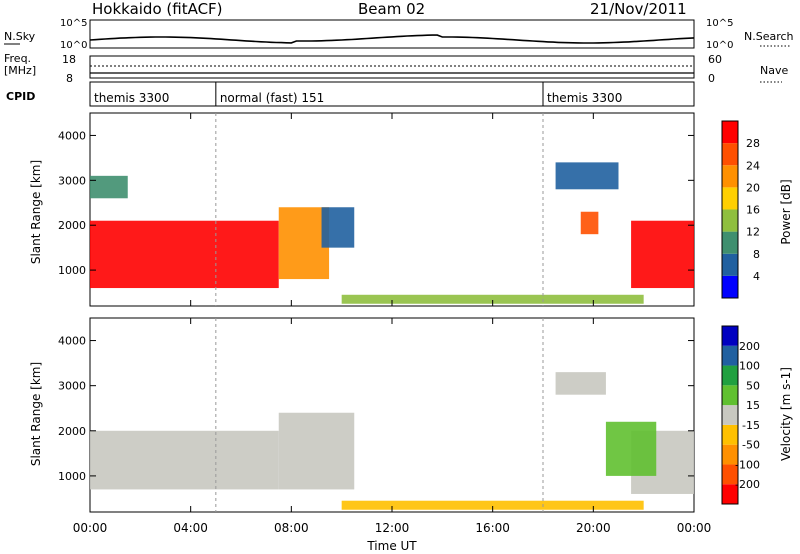 This screenshot has width=800, height=554. I want to click on colorbar-tick-label: 8, so click(756, 254).